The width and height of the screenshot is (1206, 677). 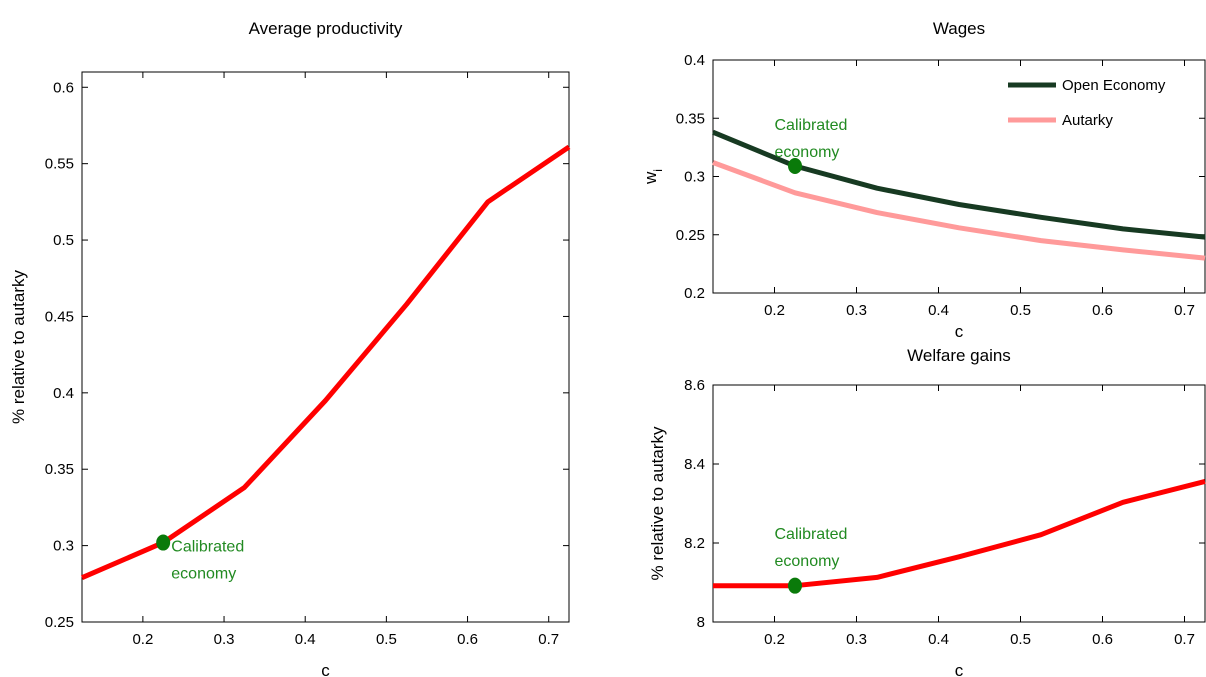 What do you see at coordinates (694, 543) in the screenshot?
I see `y-tick-label: 8.2` at bounding box center [694, 543].